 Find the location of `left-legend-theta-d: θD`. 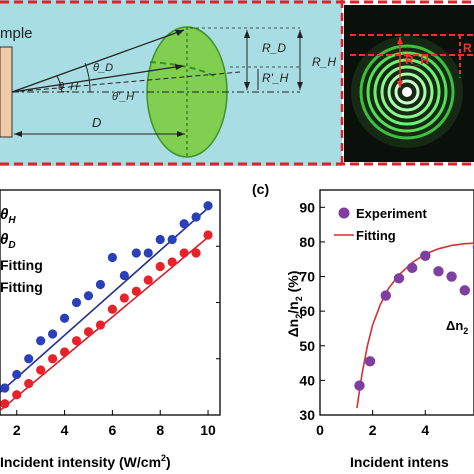

left-legend-theta-d: θD is located at coordinates (8, 241).